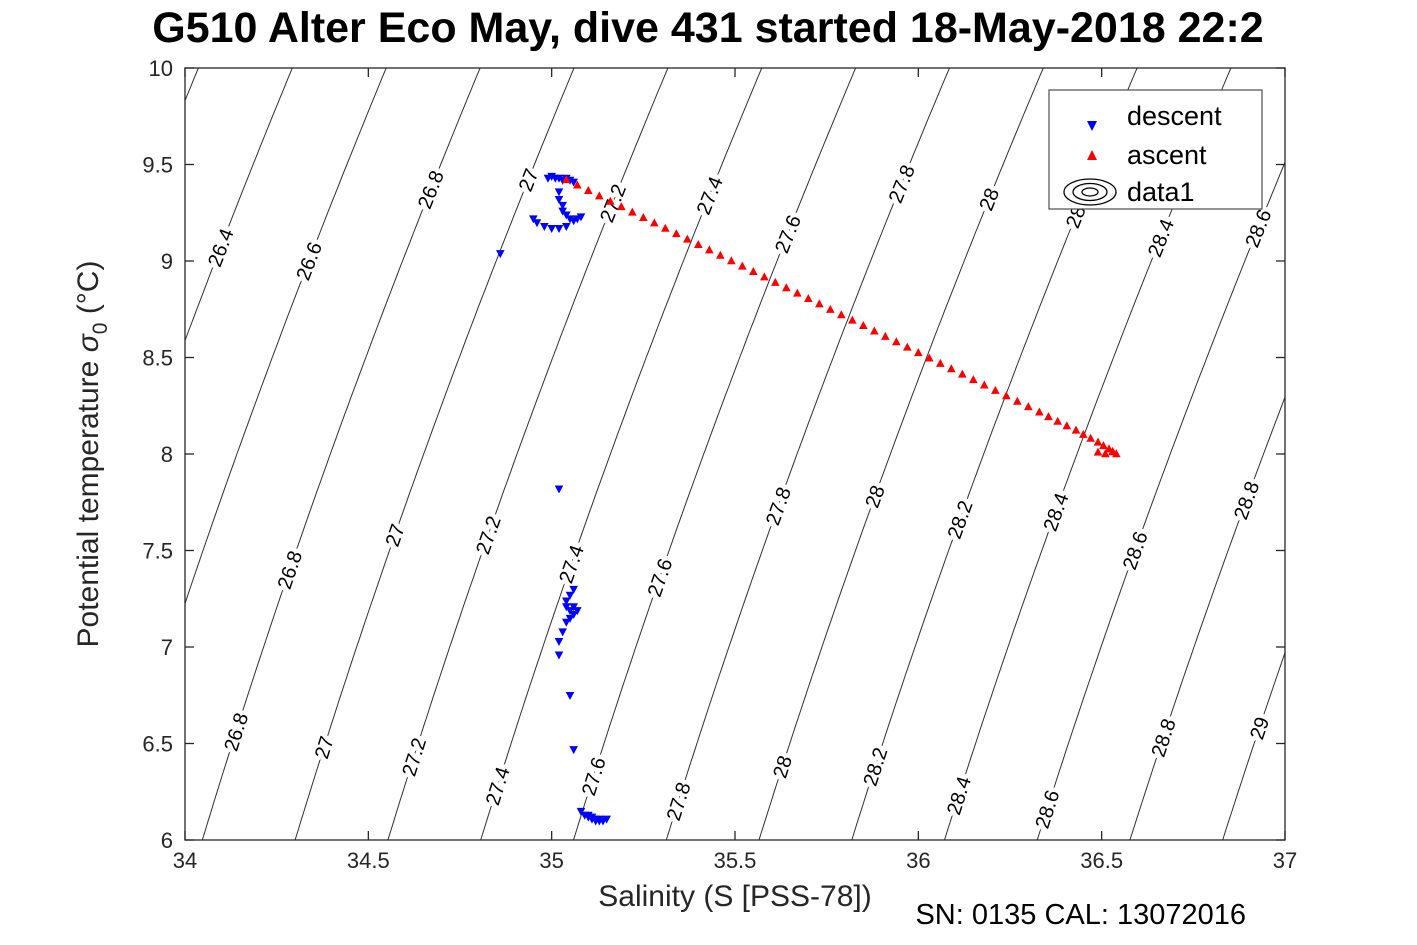 The height and width of the screenshot is (945, 1417). Describe the element at coordinates (157, 551) in the screenshot. I see `y-tick-label: 7.5` at that location.